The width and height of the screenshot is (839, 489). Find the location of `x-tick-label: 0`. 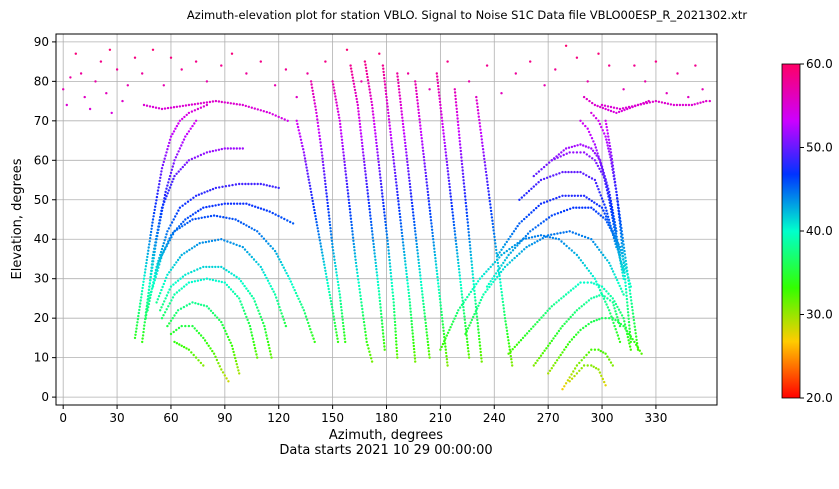

x-tick-label: 0 is located at coordinates (63, 418).